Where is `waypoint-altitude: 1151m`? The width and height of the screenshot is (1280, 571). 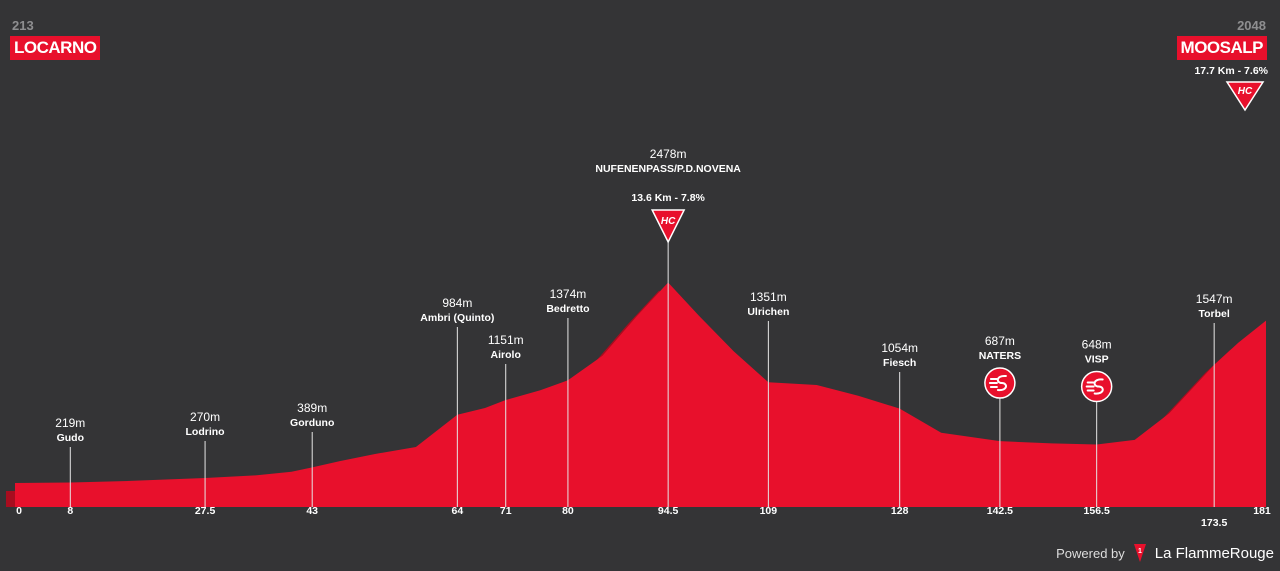
waypoint-altitude: 1151m is located at coordinates (506, 340).